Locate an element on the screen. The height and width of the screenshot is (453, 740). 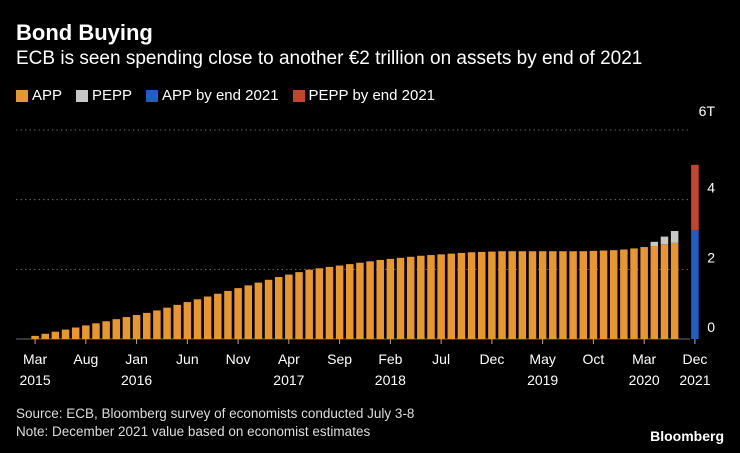
x-tick-year-label: 2019 is located at coordinates (542, 380).